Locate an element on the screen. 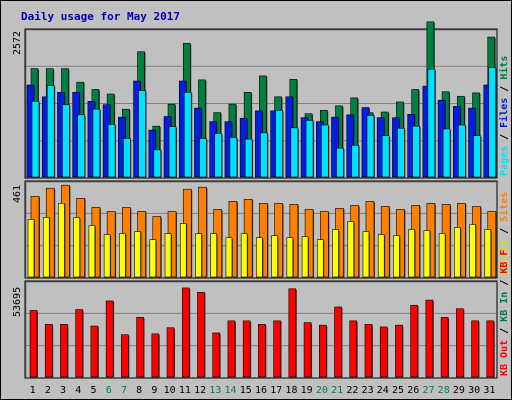 The width and height of the screenshot is (512, 400). bottom-ymax-label: 53695 is located at coordinates (17, 302).